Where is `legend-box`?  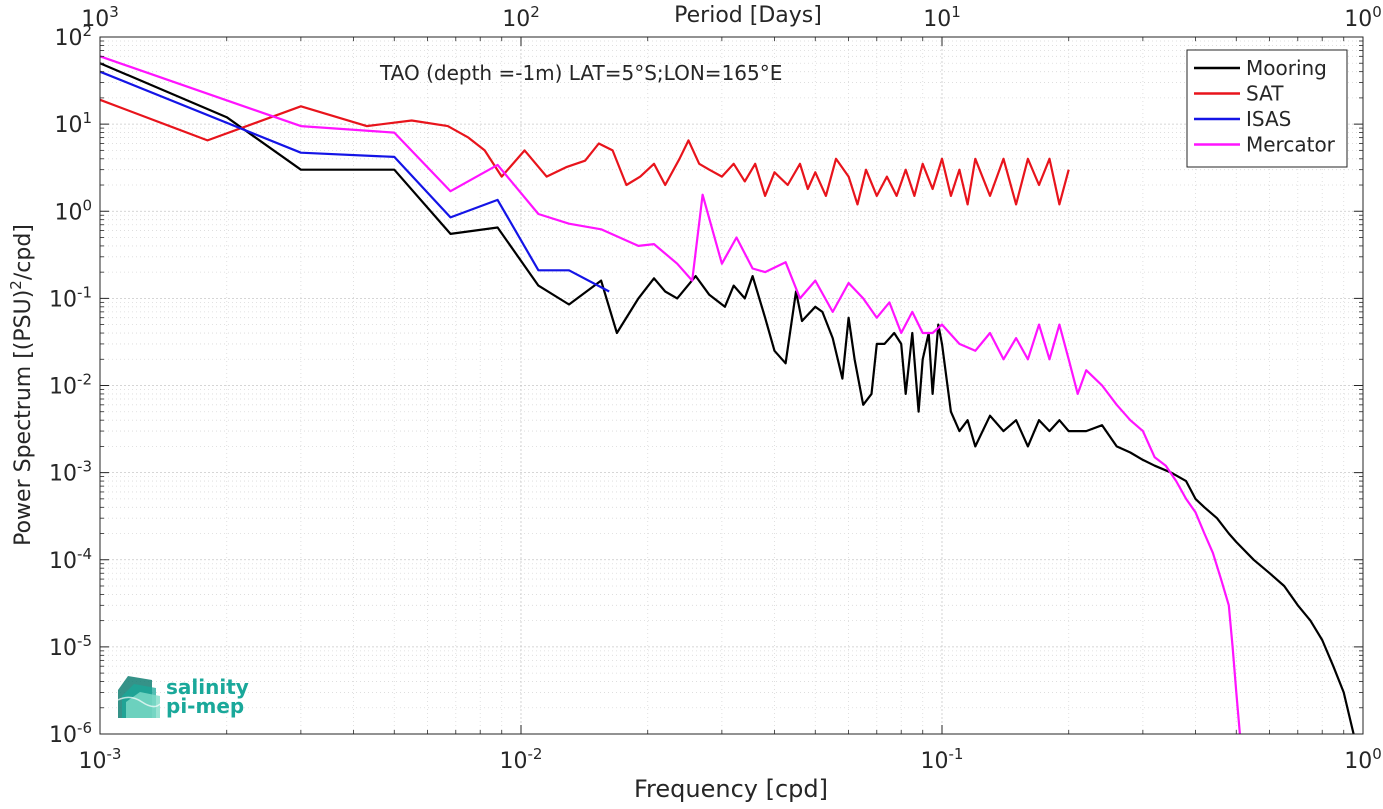 legend-box is located at coordinates (1267, 108).